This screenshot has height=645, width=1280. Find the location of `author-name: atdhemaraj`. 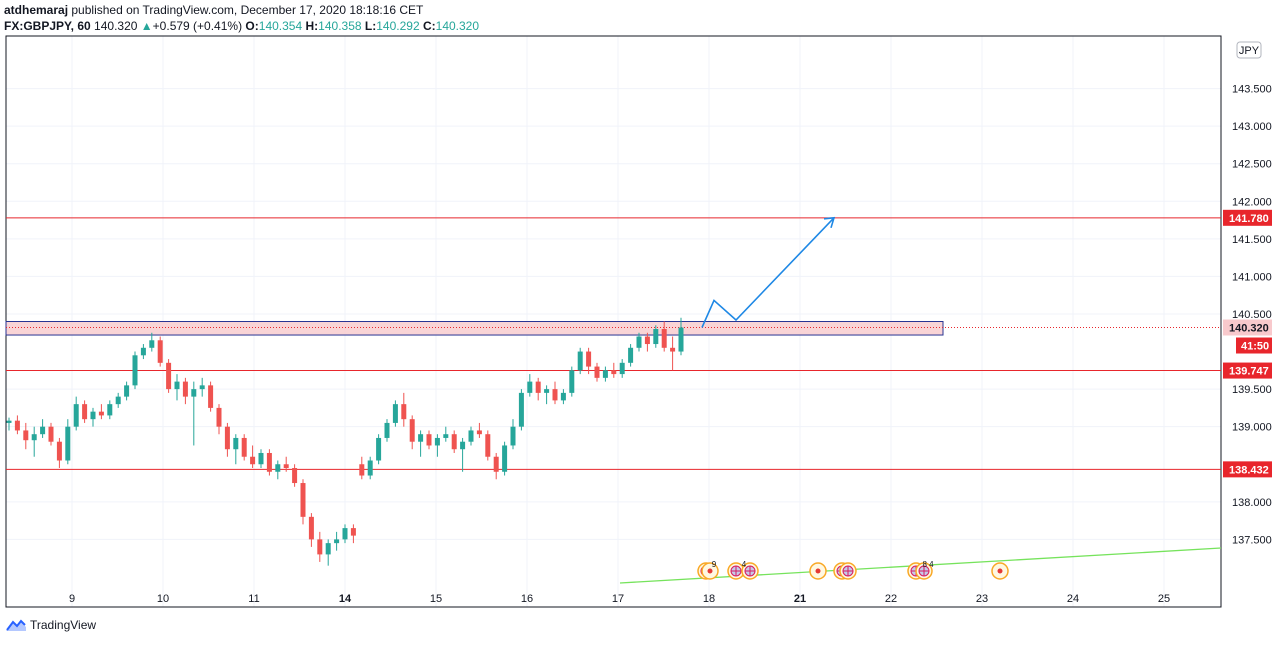

author-name: atdhemaraj is located at coordinates (36, 10).